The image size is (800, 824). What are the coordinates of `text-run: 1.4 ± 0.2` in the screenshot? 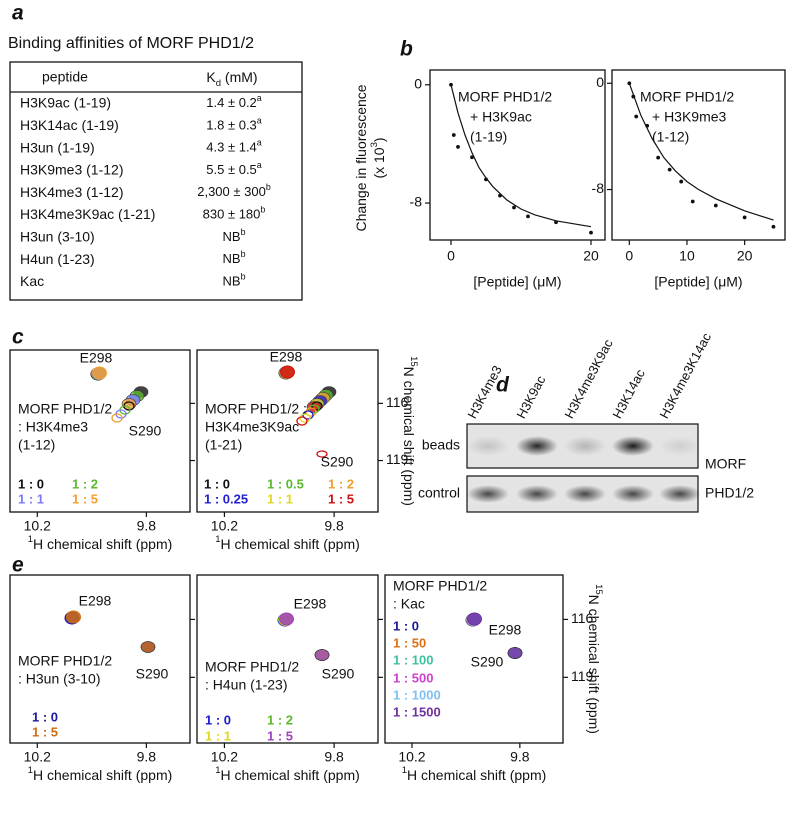 It's located at (231, 102).